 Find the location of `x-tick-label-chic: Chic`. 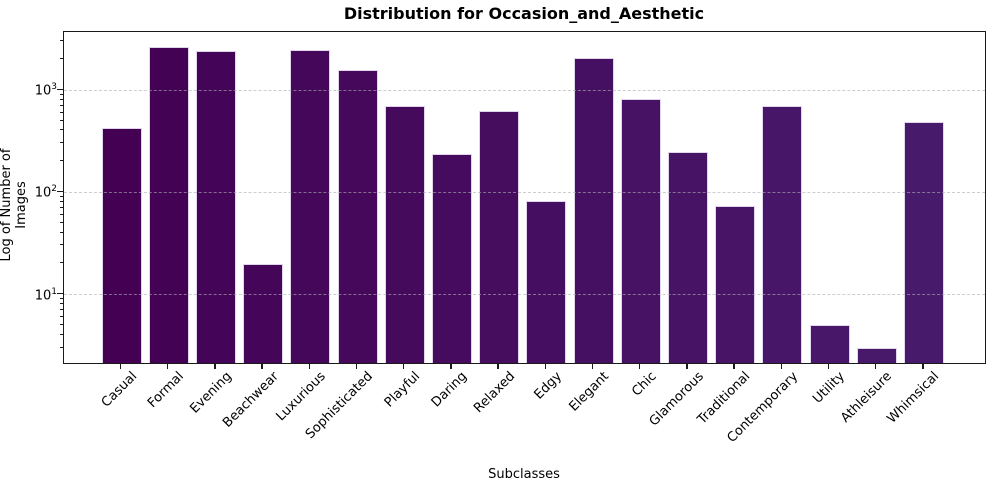

x-tick-label-chic: Chic is located at coordinates (644, 384).